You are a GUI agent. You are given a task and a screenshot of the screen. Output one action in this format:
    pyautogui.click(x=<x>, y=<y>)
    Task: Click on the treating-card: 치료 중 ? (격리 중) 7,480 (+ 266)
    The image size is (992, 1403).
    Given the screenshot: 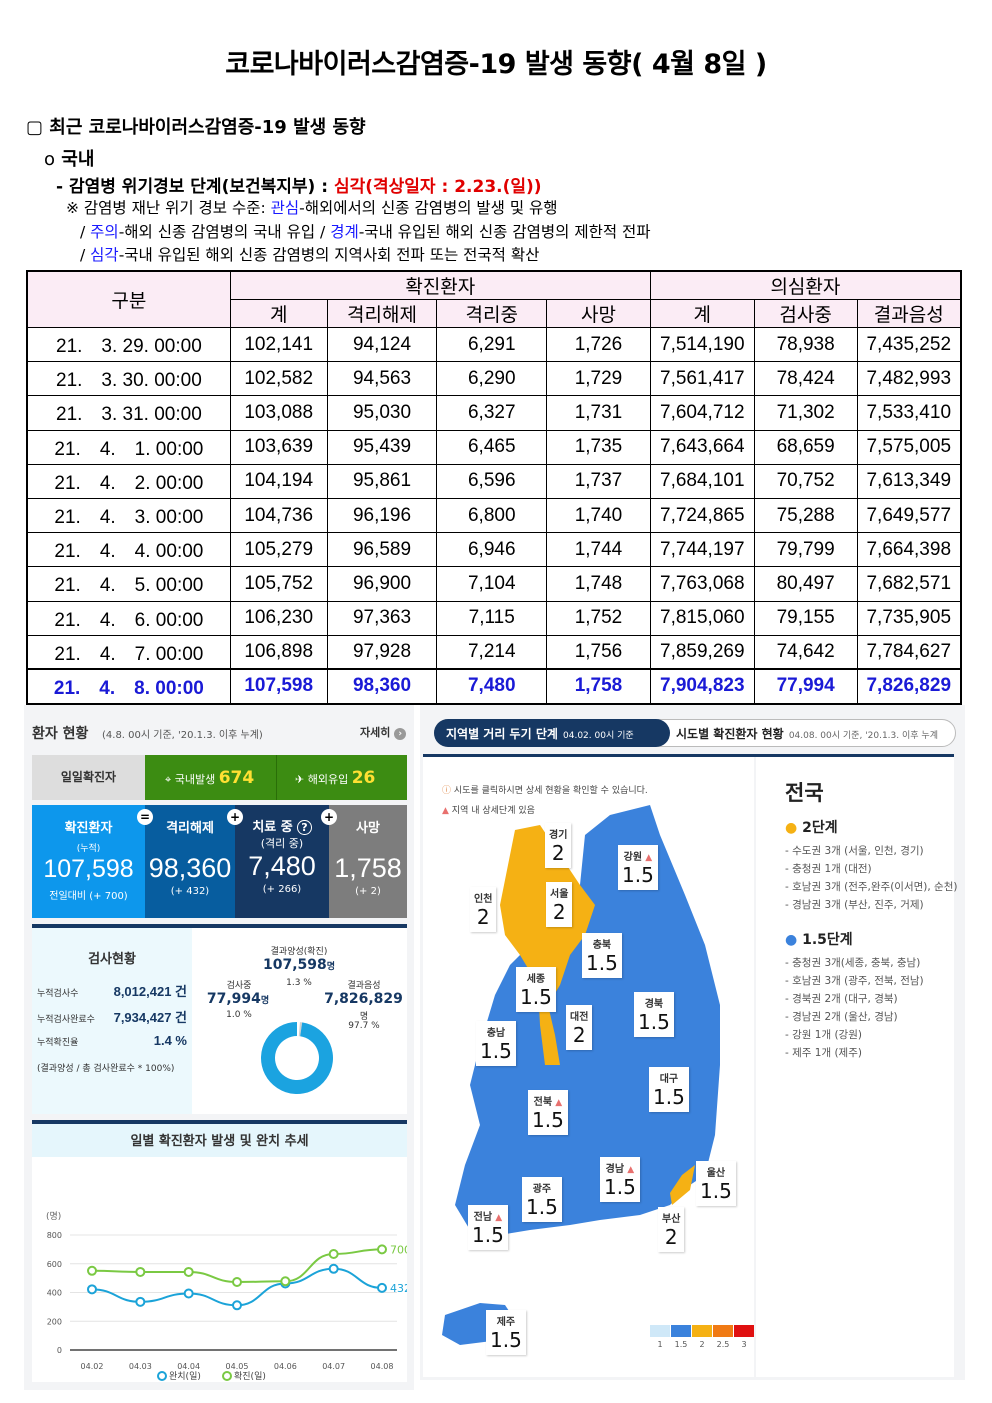 What is the action you would take?
    pyautogui.click(x=282, y=861)
    